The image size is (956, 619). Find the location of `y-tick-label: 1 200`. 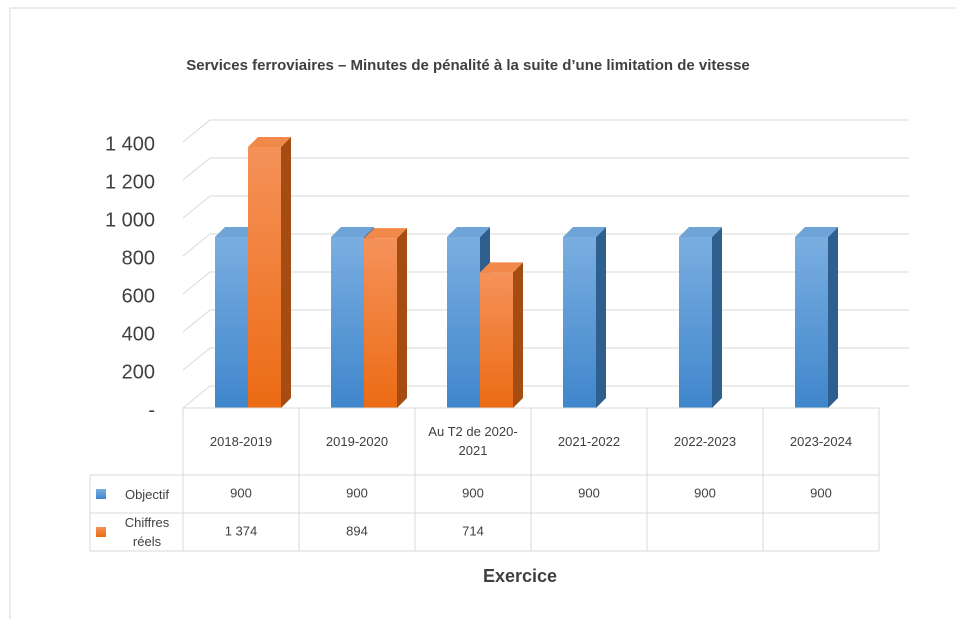

y-tick-label: 1 200 is located at coordinates (130, 182).